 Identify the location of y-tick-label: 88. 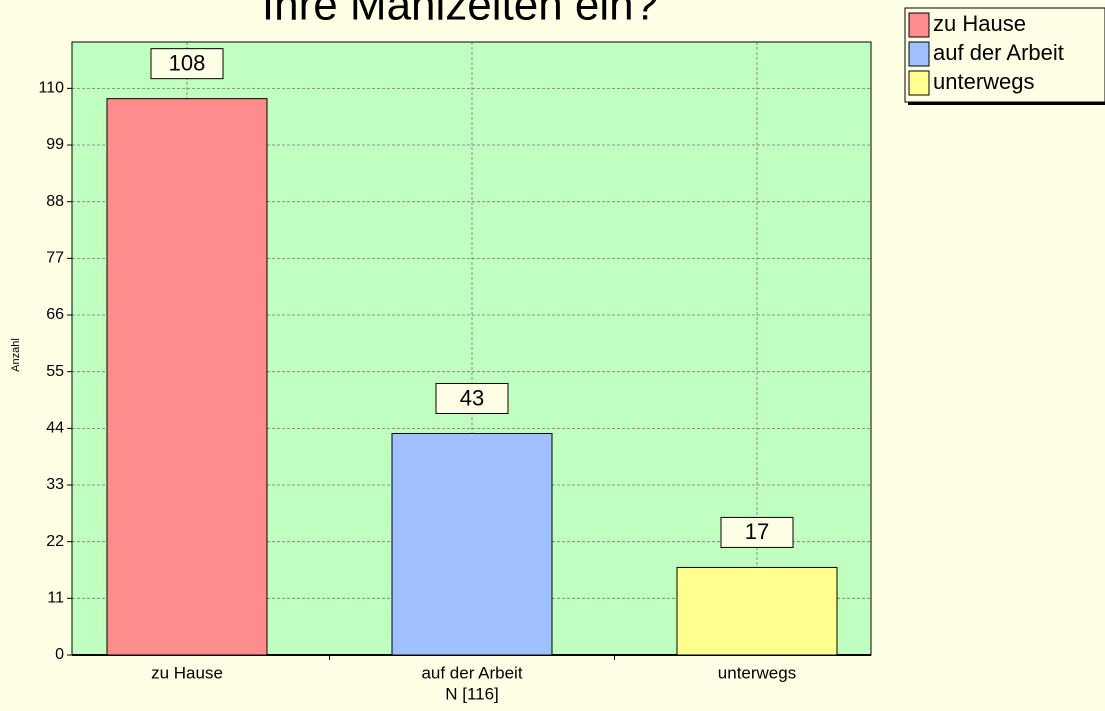
(55, 201).